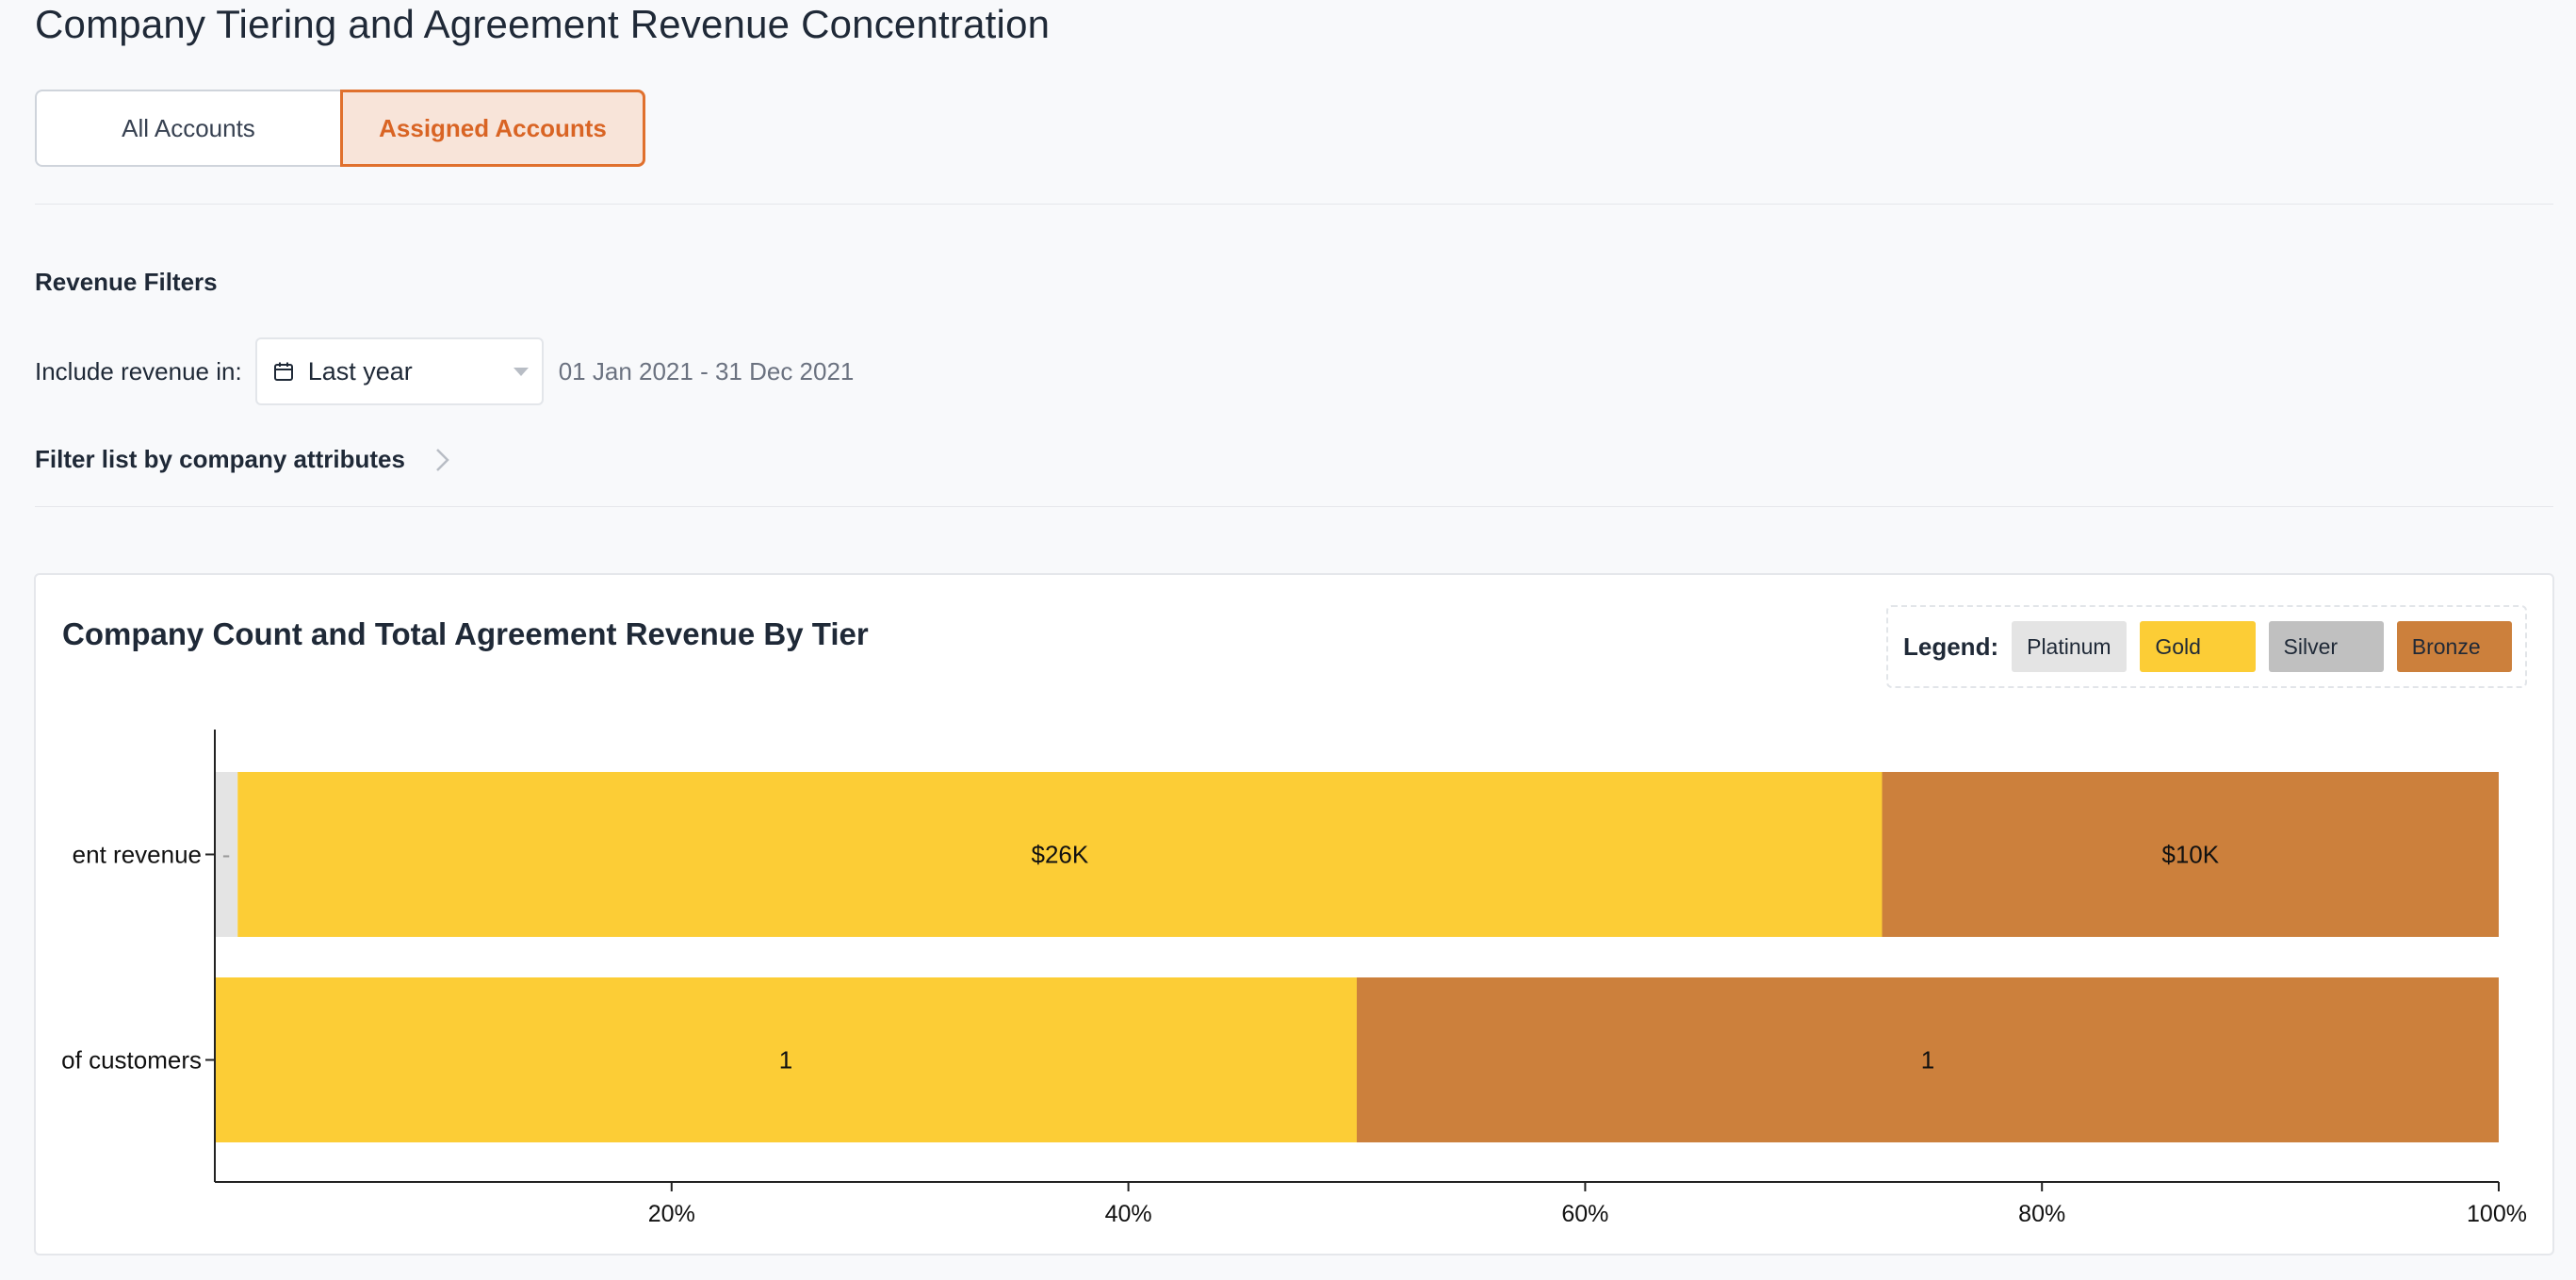 Image resolution: width=2576 pixels, height=1280 pixels. I want to click on legend-item-platinum: Platinum, so click(2070, 647).